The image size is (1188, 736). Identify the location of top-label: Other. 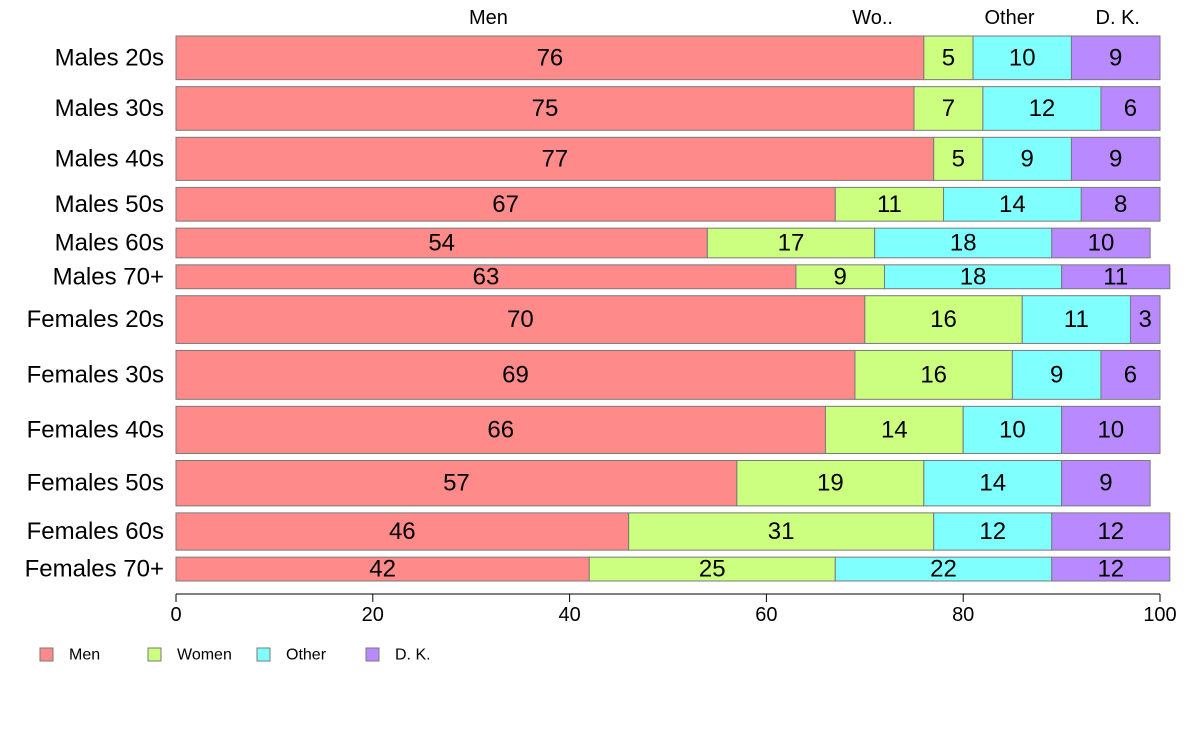
(1010, 18).